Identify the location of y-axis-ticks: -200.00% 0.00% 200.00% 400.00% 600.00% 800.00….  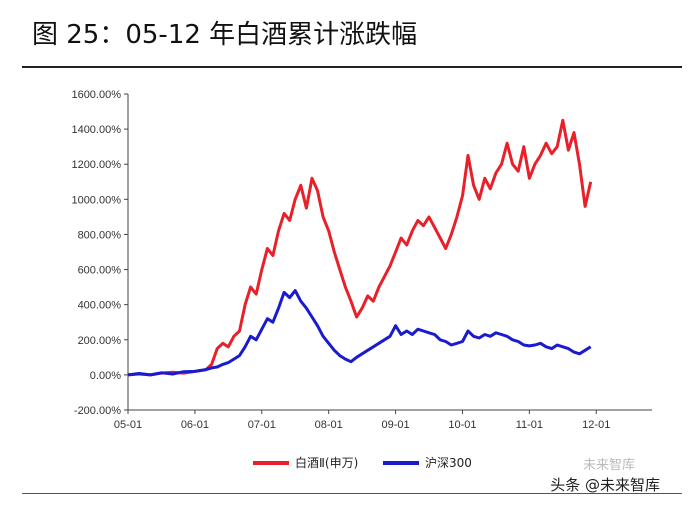
(99, 253).